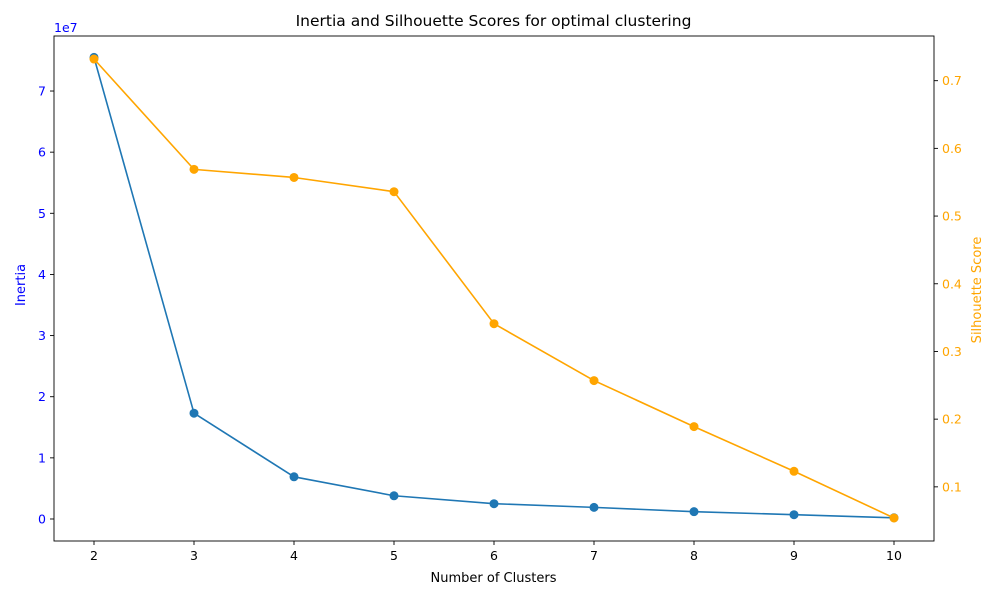  I want to click on y-left-tick-label: 1, so click(42, 457).